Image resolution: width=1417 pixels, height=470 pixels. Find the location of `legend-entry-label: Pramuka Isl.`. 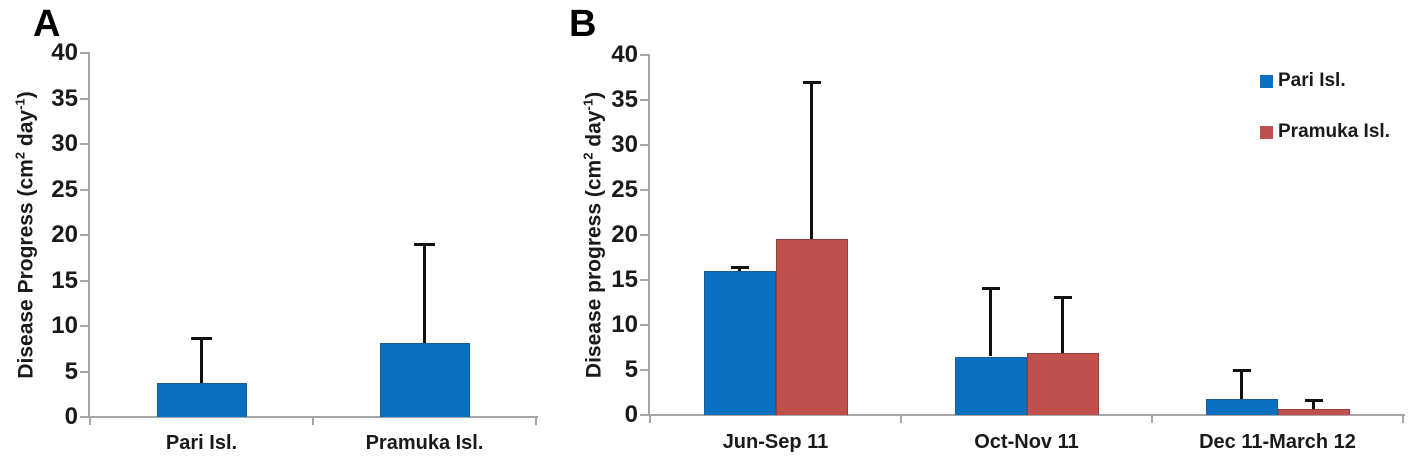

legend-entry-label: Pramuka Isl. is located at coordinates (1334, 131).